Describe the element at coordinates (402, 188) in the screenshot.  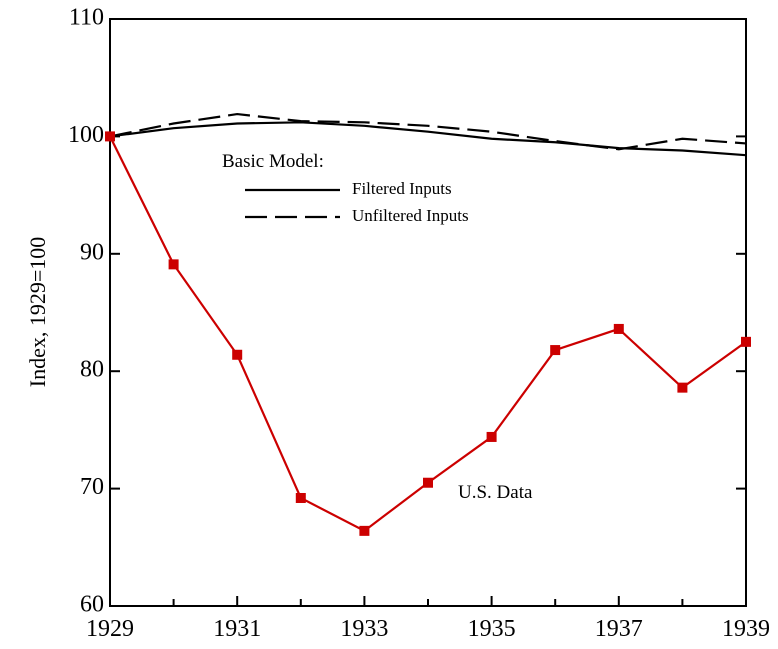
I see `legend-label: Filtered Inputs` at that location.